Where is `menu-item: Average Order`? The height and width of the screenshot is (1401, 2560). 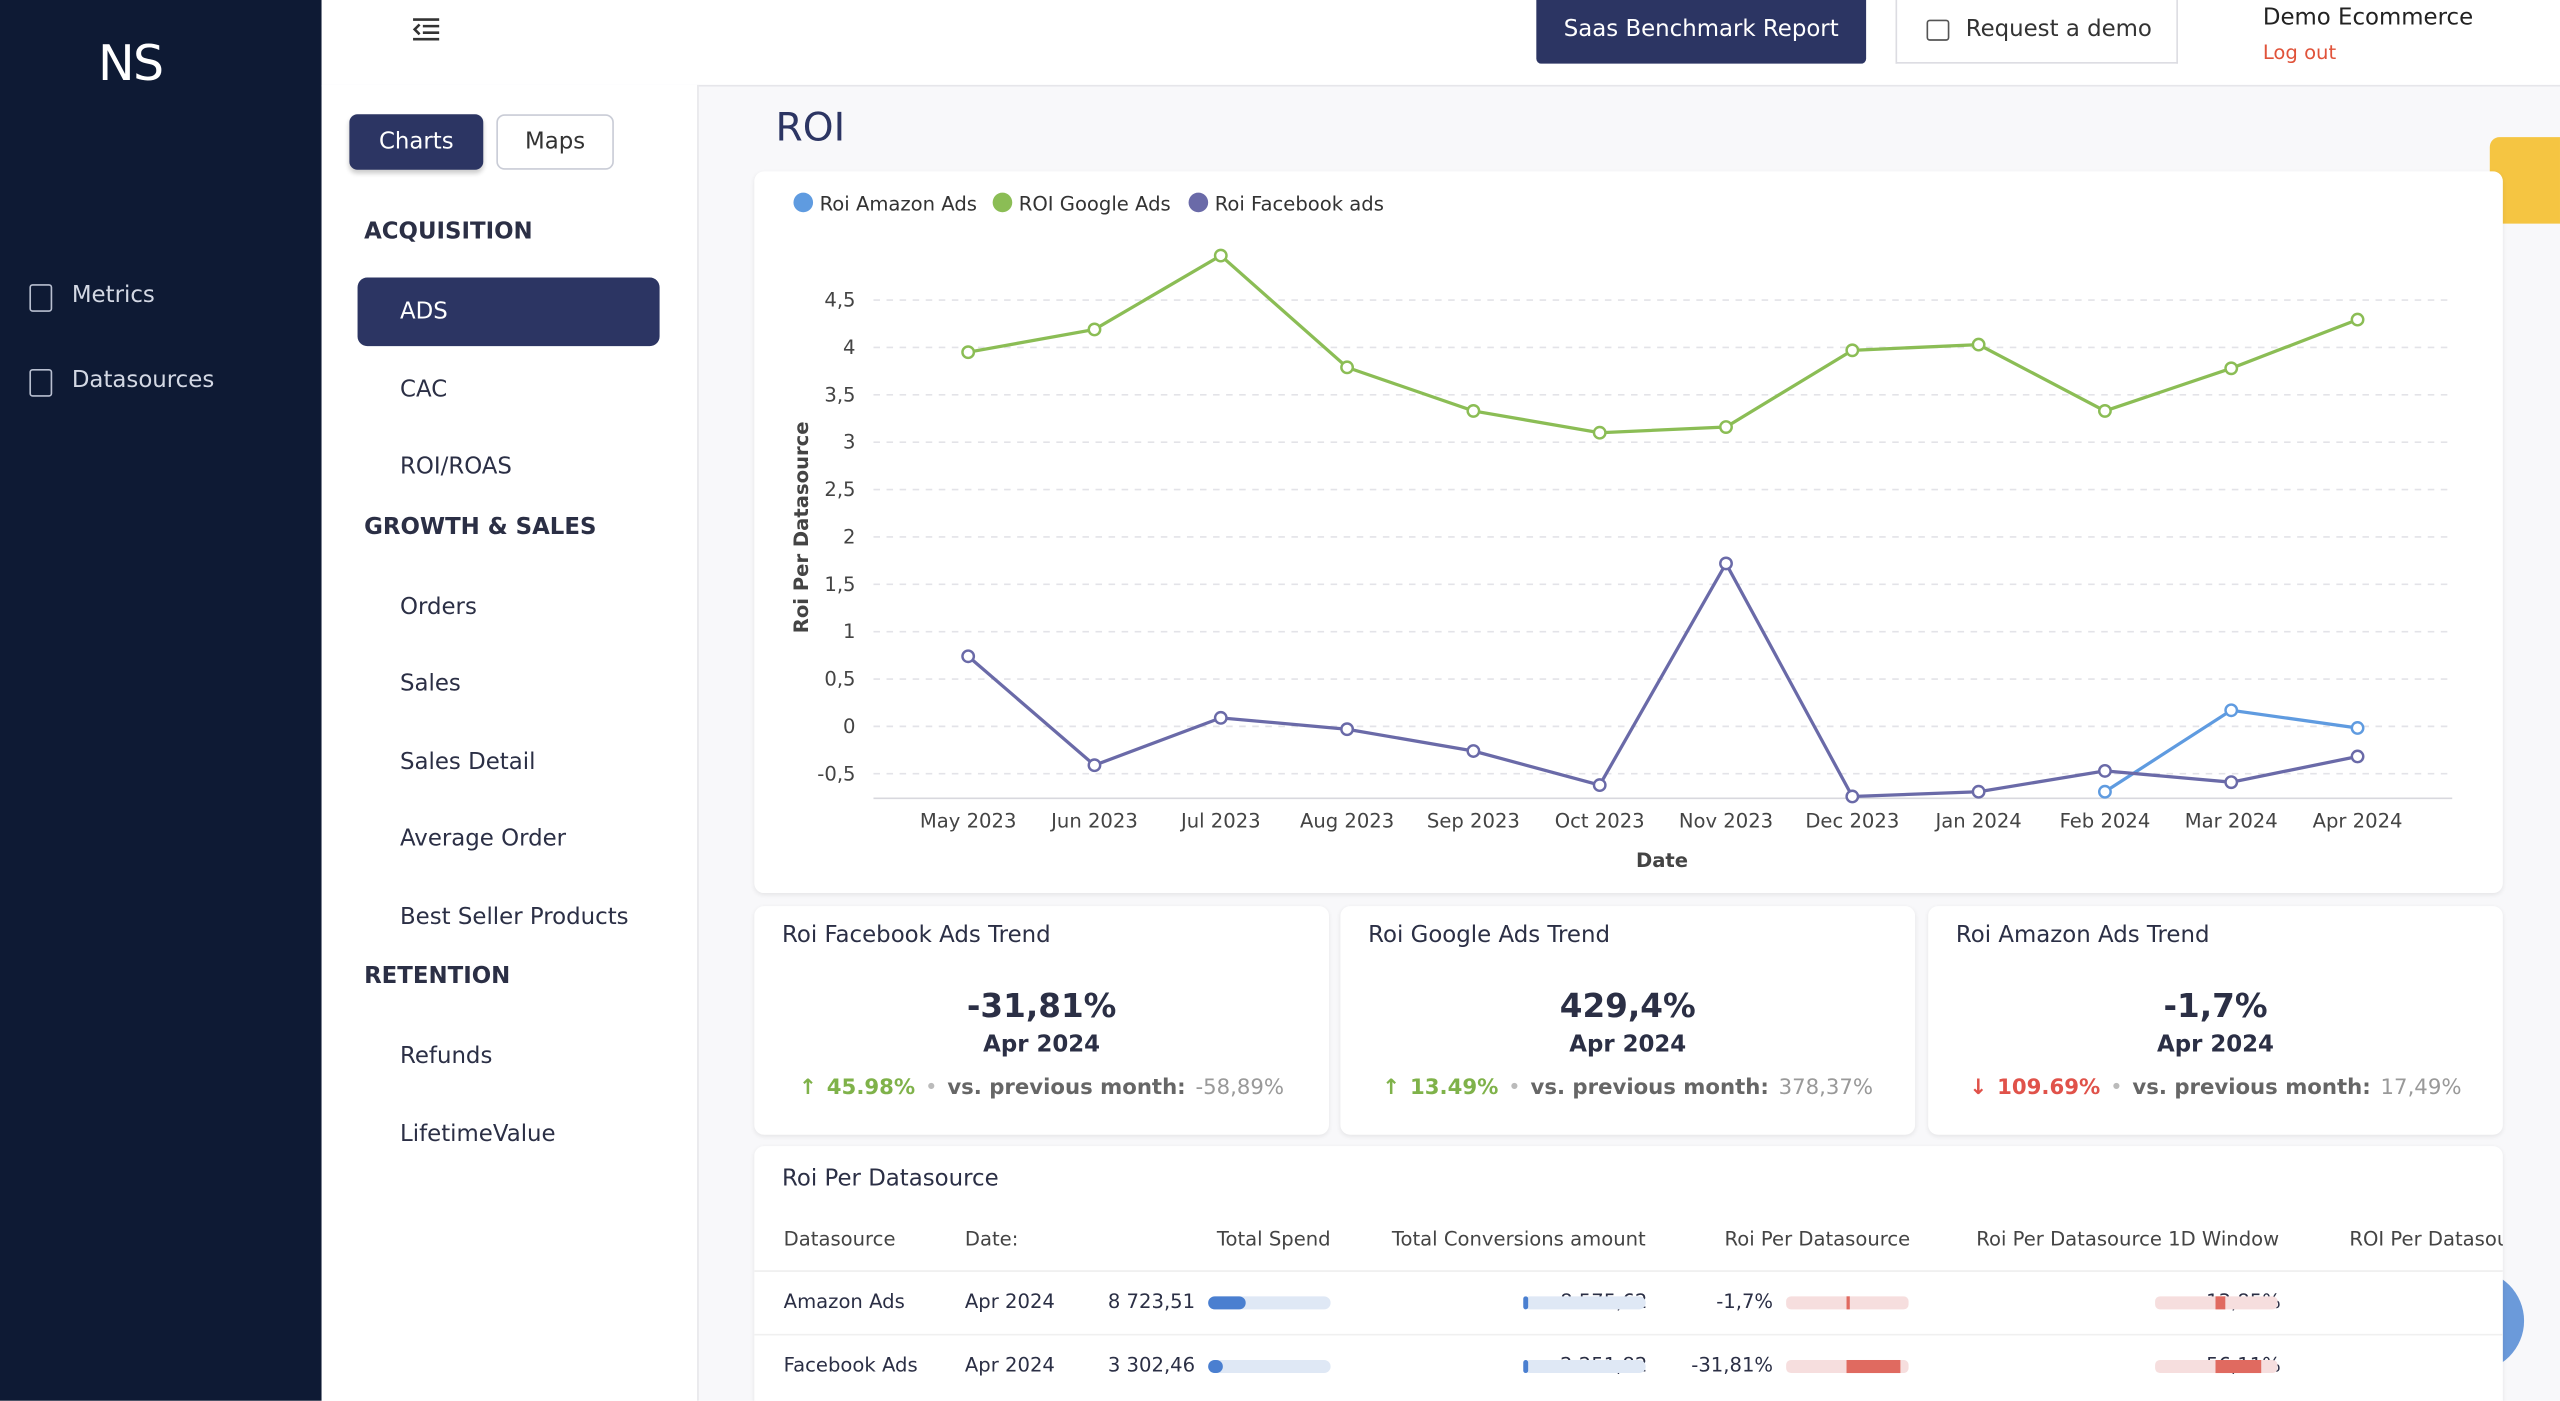 menu-item: Average Order is located at coordinates (483, 839).